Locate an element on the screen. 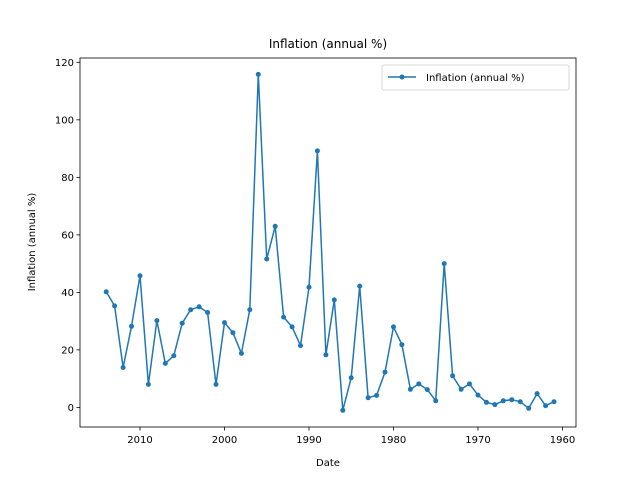  y-axis: 0 20 40 60 80 100 120 is located at coordinates (67, 236).